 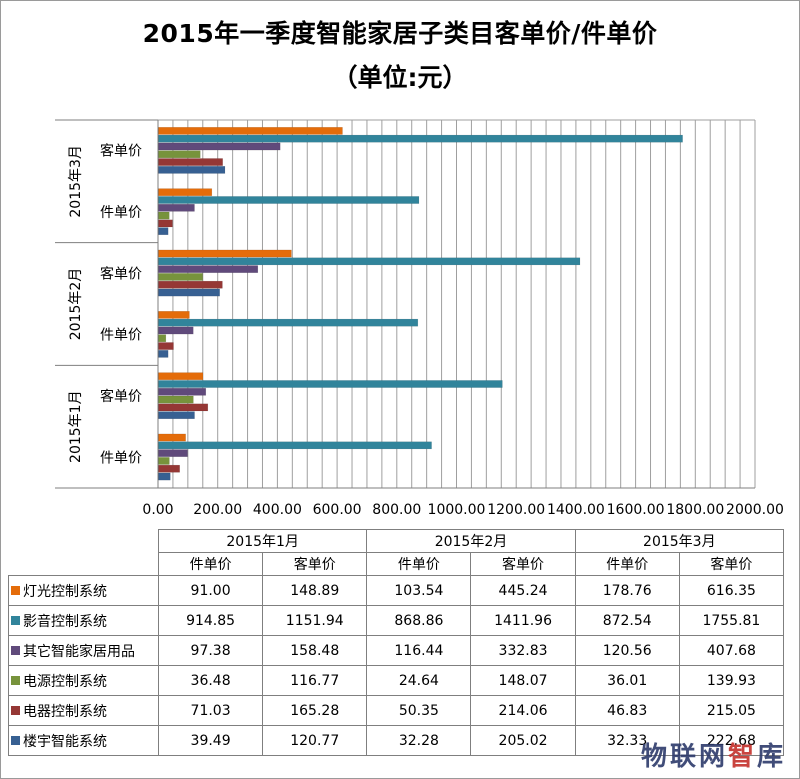 I want to click on x-tick-label: 1000.00, so click(x=457, y=510).